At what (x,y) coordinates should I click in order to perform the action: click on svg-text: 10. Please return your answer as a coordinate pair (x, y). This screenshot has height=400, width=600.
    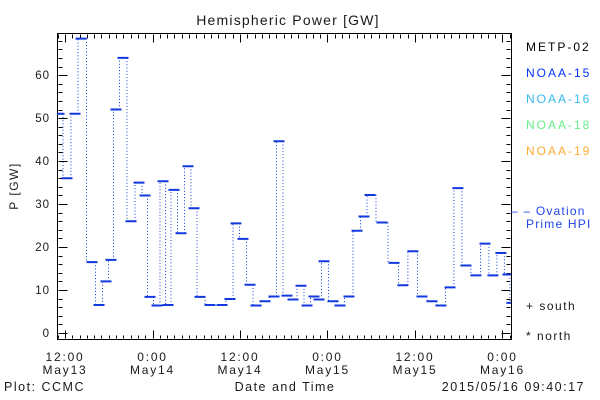
    Looking at the image, I should click on (42, 291).